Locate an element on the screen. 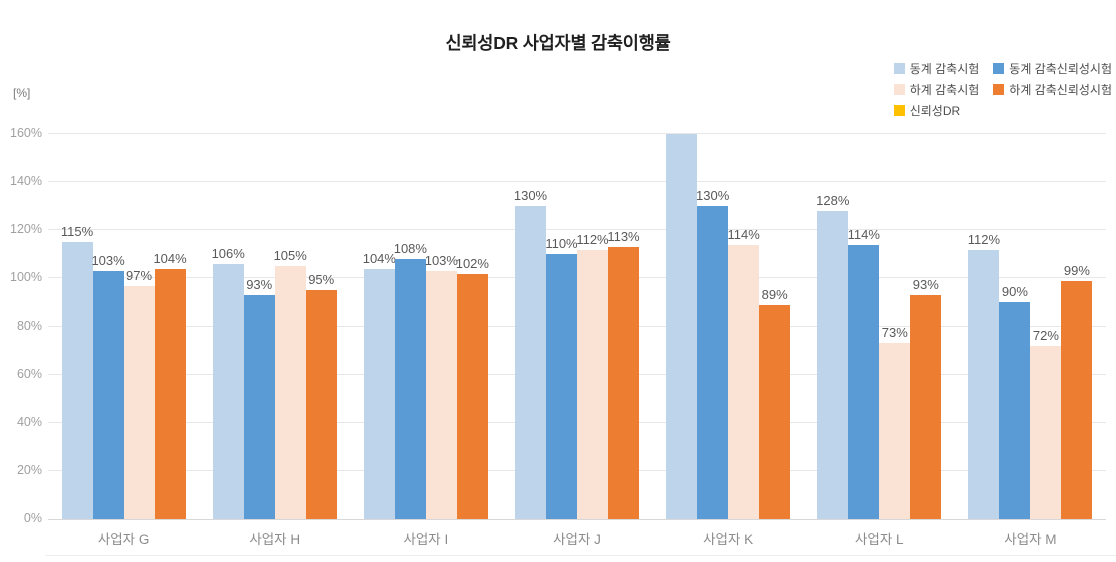 The width and height of the screenshot is (1116, 562). chart-title: 신뢰성DR 사업자별 감축이행률 is located at coordinates (558, 43).